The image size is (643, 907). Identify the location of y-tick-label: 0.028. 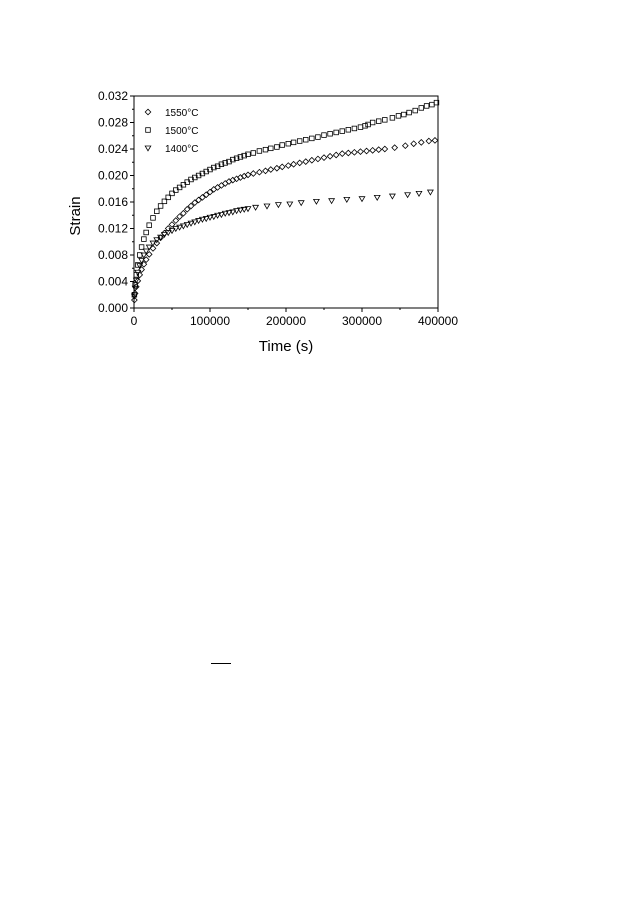
(113, 123).